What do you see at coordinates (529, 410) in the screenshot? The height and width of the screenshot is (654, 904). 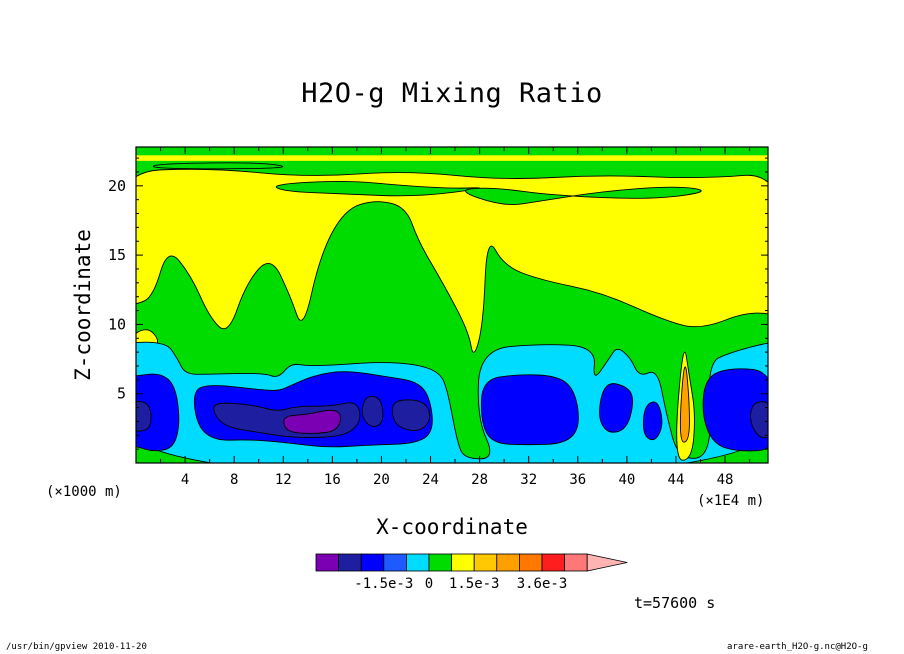 I see `region-blue-center` at bounding box center [529, 410].